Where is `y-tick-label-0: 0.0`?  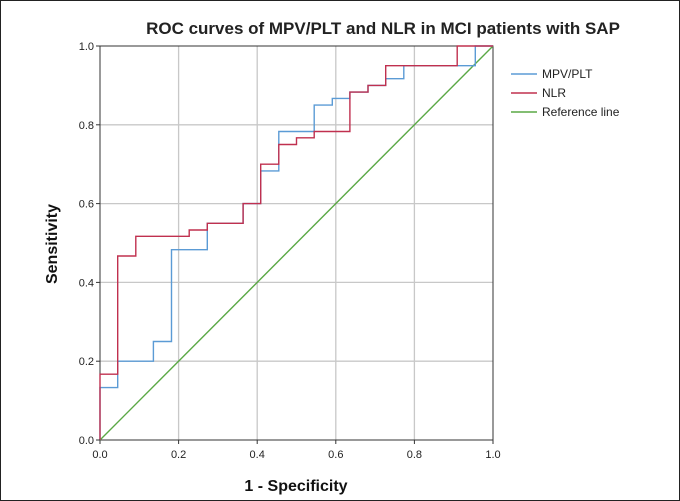
y-tick-label-0: 0.0 is located at coordinates (86, 441).